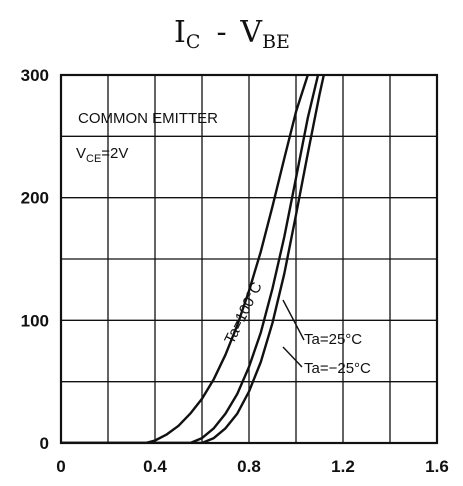 This screenshot has width=463, height=486. I want to click on leader-ta25, so click(293, 320).